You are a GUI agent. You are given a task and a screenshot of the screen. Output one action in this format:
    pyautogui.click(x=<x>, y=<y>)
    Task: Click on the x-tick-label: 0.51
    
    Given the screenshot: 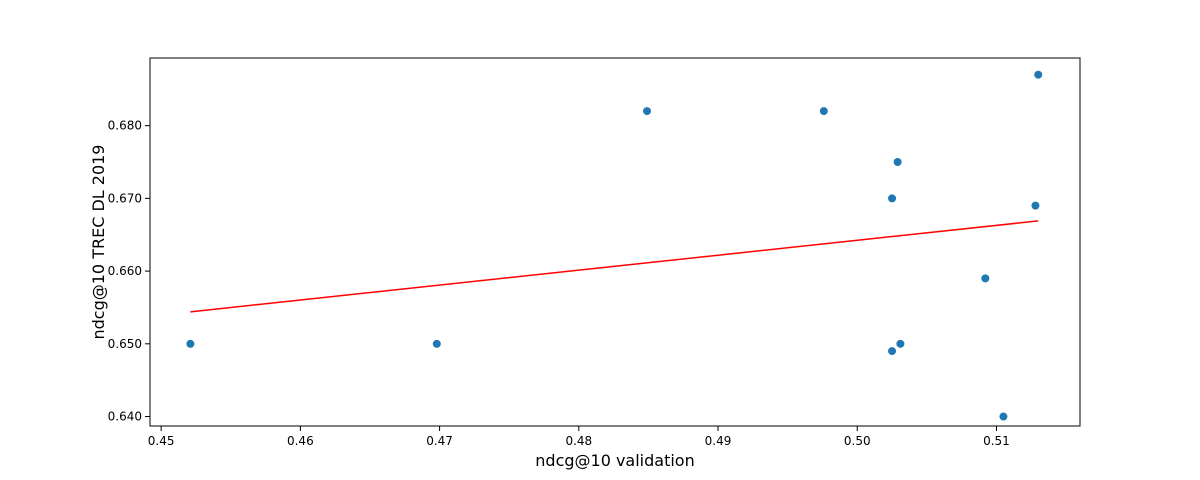 What is the action you would take?
    pyautogui.click(x=996, y=441)
    